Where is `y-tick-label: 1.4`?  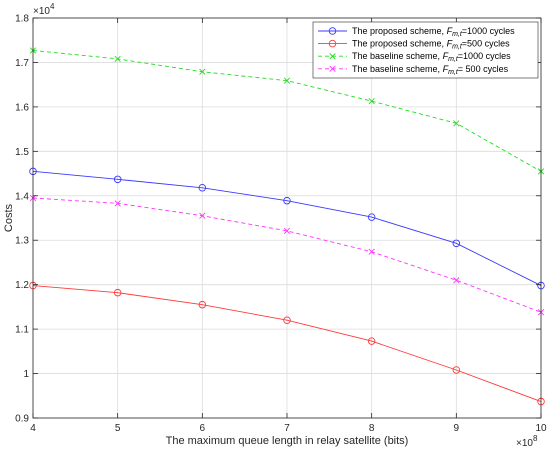
y-tick-label: 1.4 is located at coordinates (22, 196).